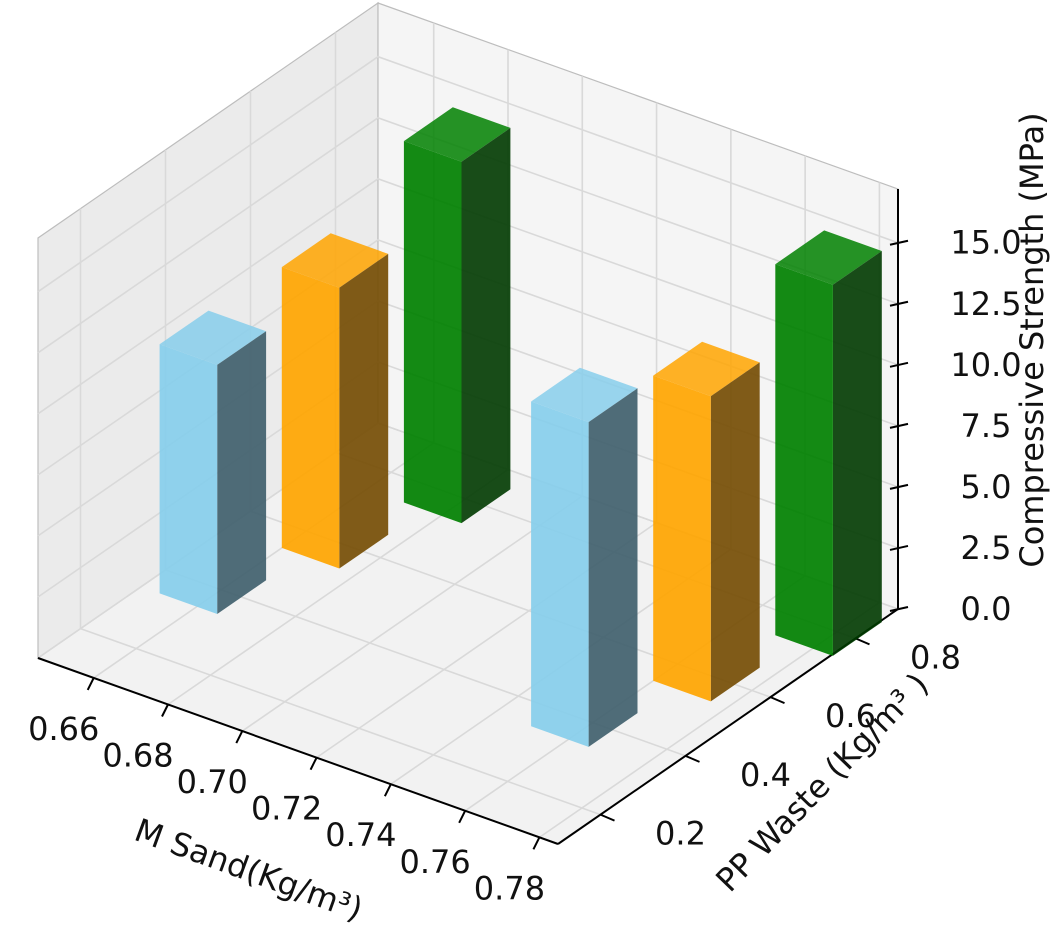 The image size is (1062, 943). What do you see at coordinates (680, 834) in the screenshot?
I see `y-tick-label: 0.2` at bounding box center [680, 834].